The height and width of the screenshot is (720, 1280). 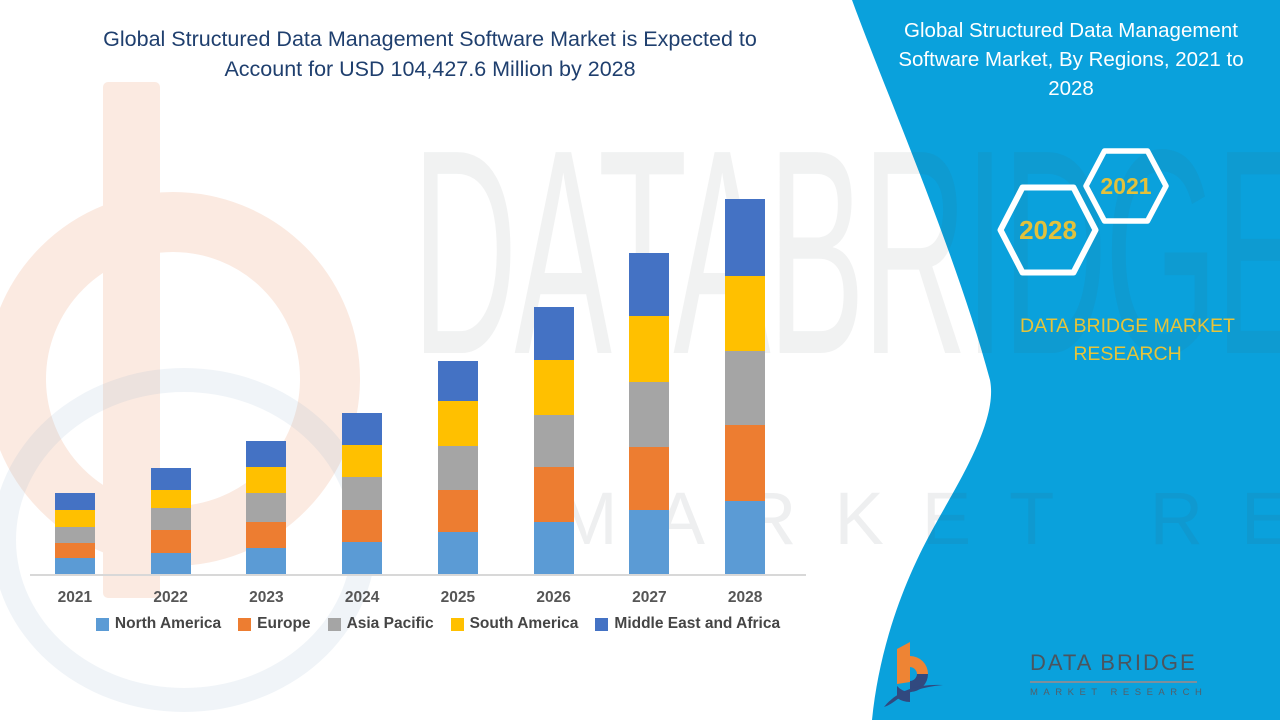 I want to click on bar-segment-2028-asia-pacific, so click(x=745, y=387).